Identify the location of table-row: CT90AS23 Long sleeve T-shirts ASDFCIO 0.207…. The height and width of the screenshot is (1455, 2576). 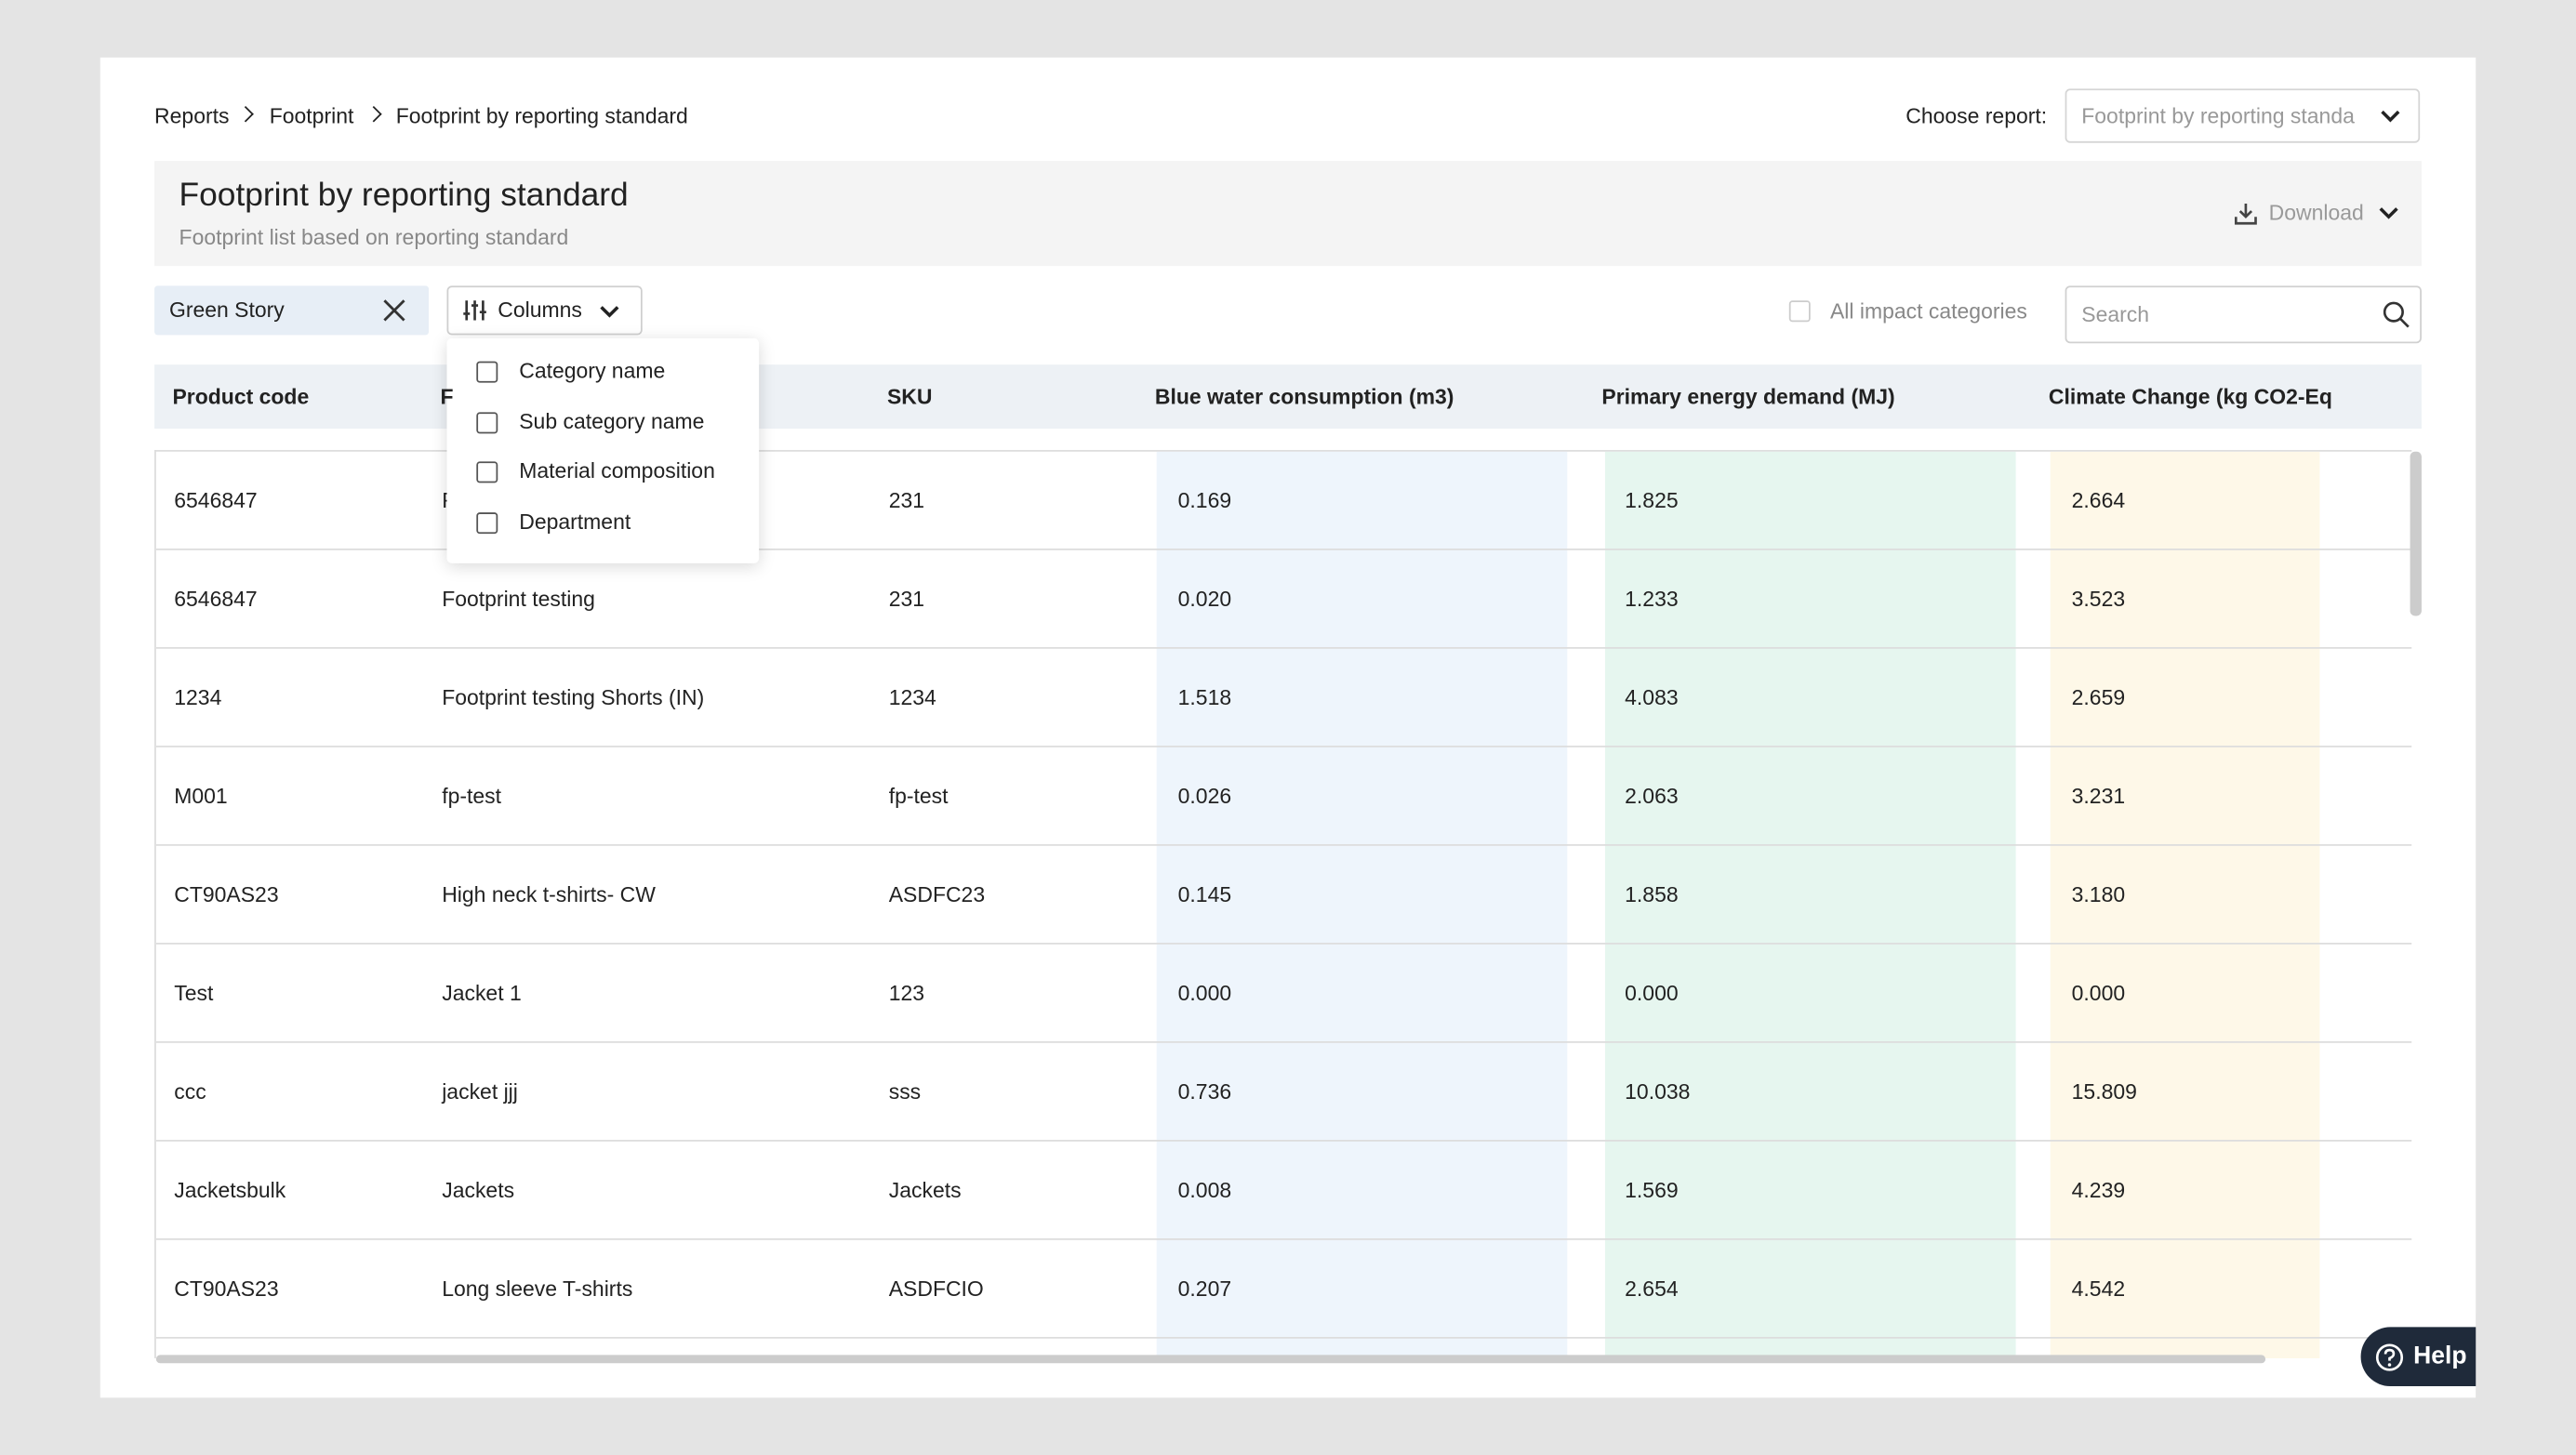
(1283, 1289).